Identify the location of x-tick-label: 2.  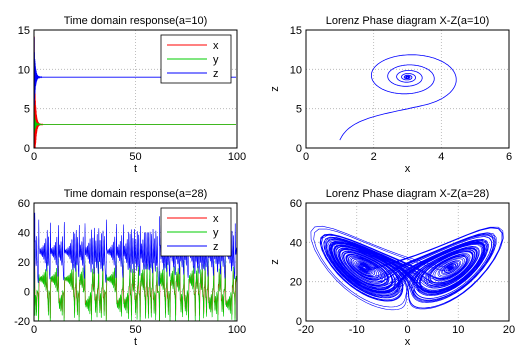
(374, 157).